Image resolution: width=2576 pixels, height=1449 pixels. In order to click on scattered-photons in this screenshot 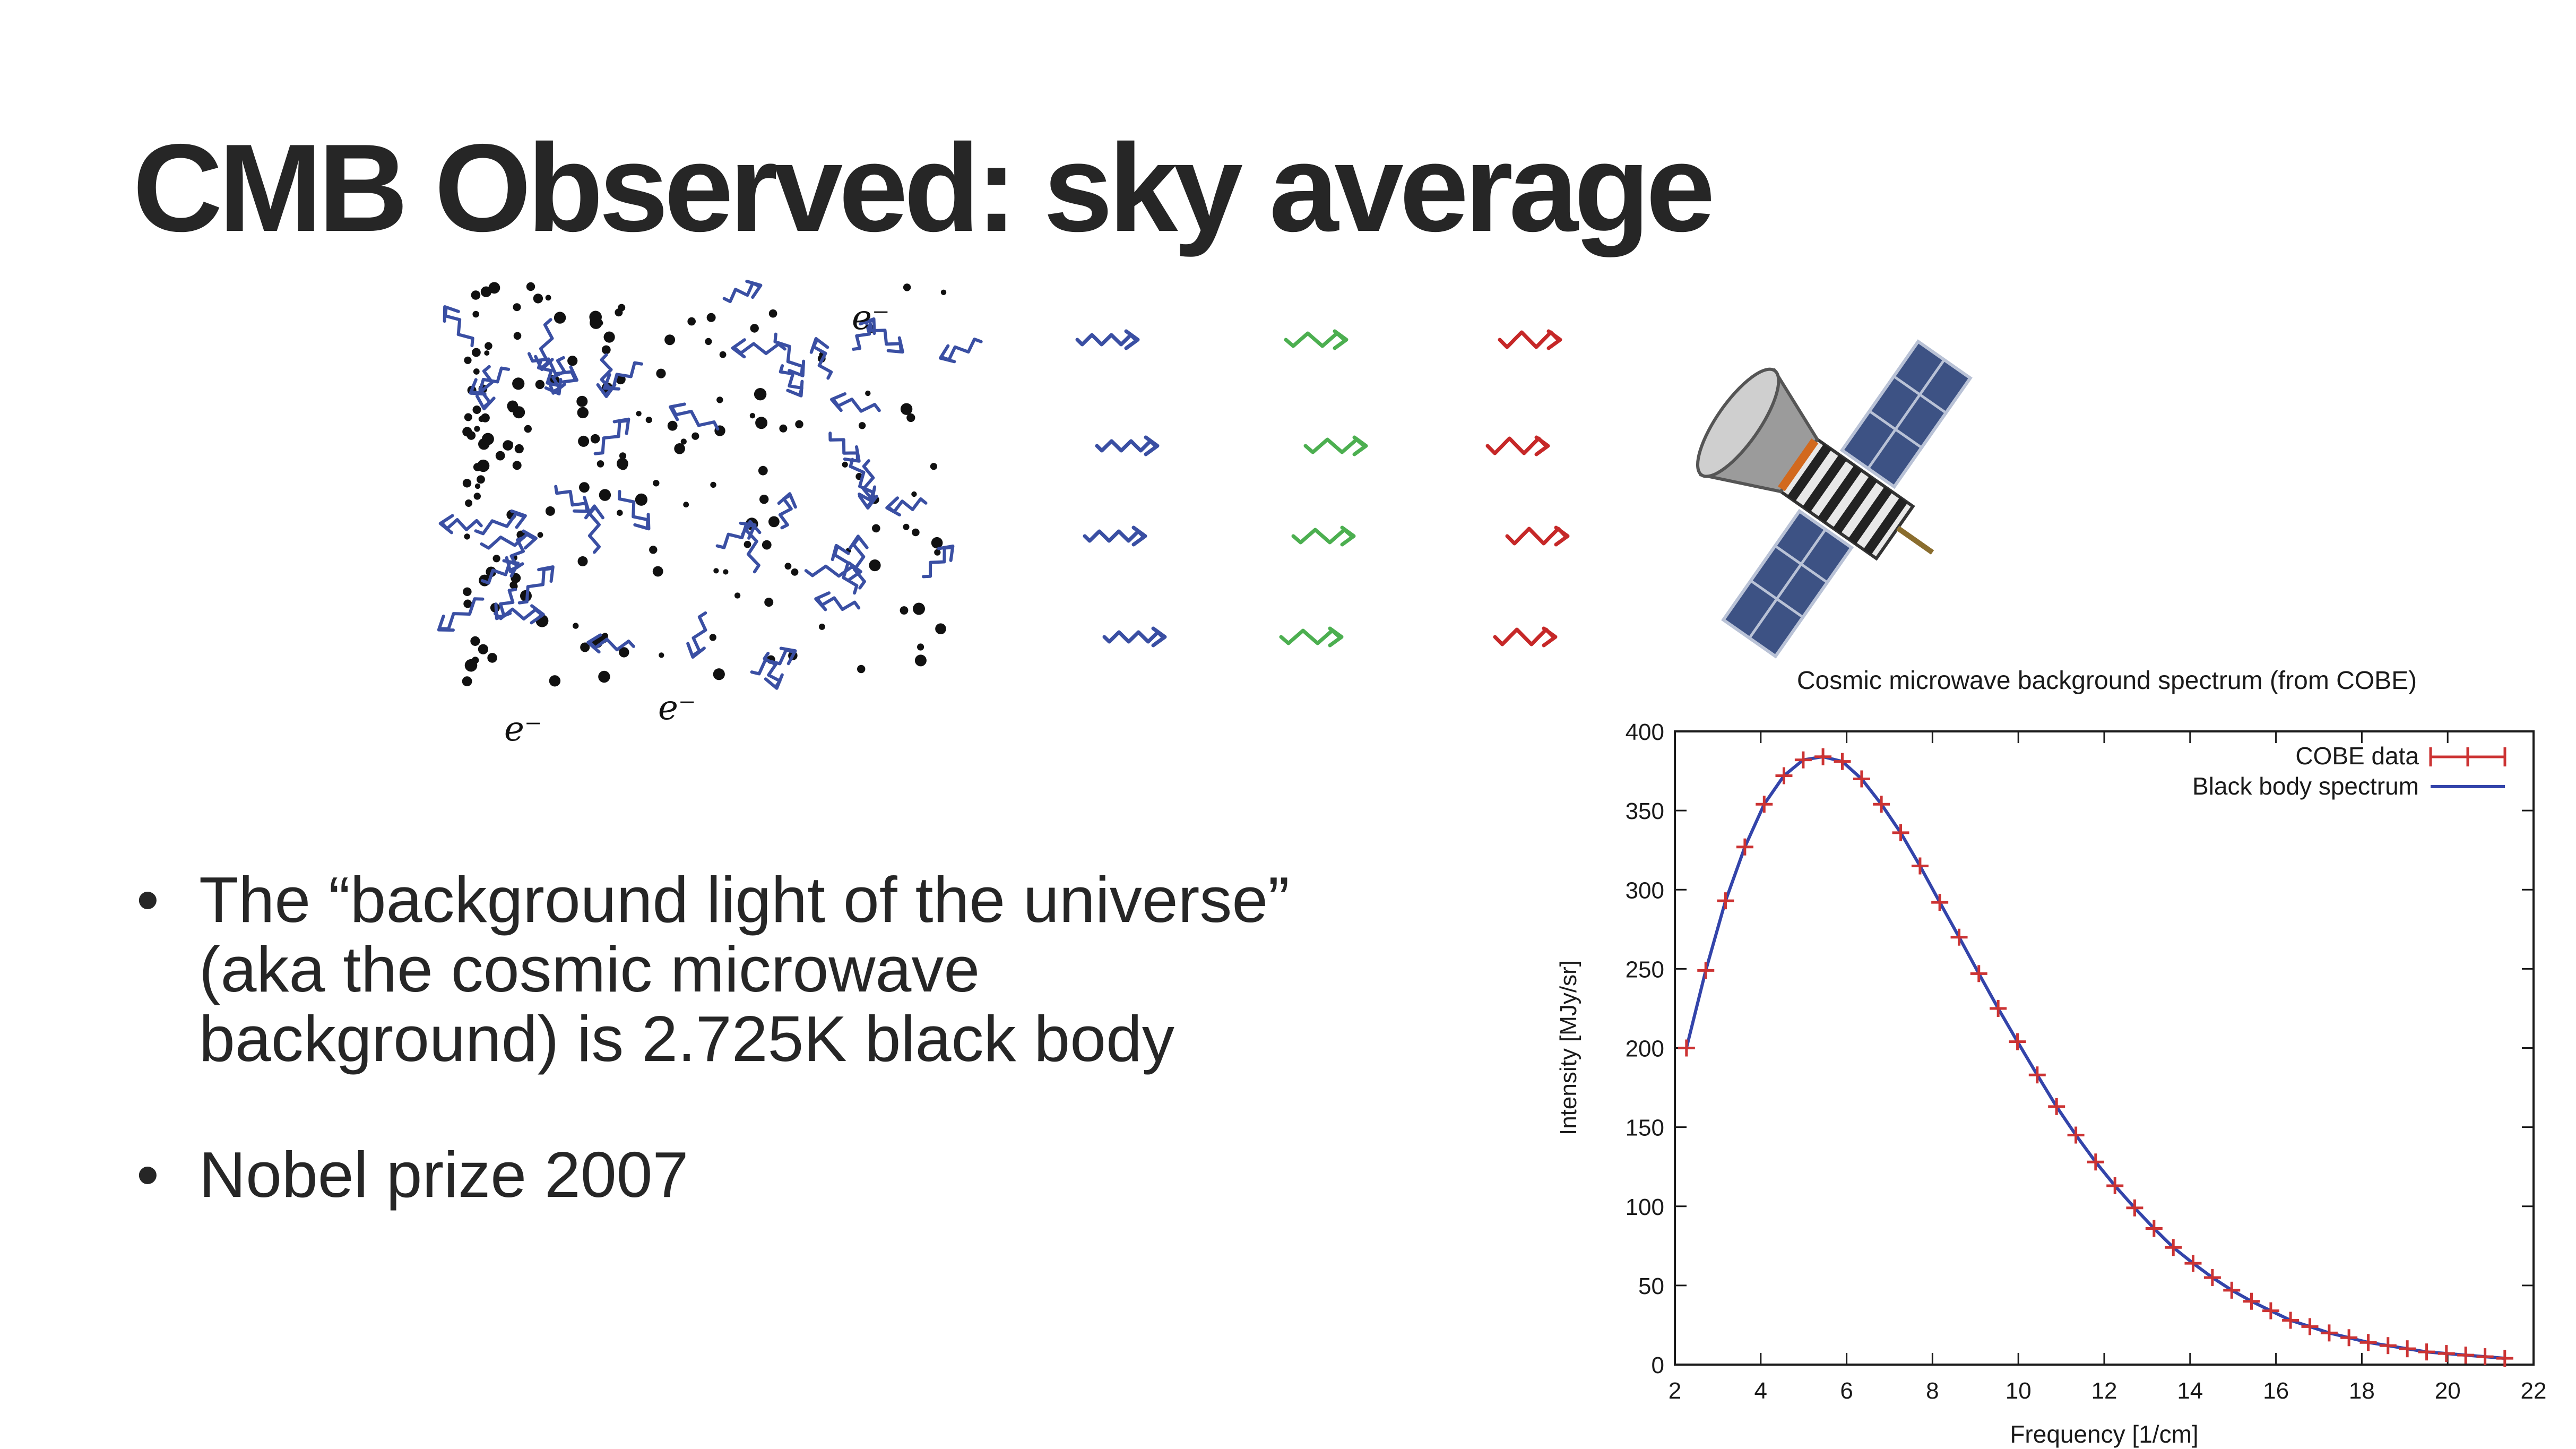, I will do `click(710, 485)`.